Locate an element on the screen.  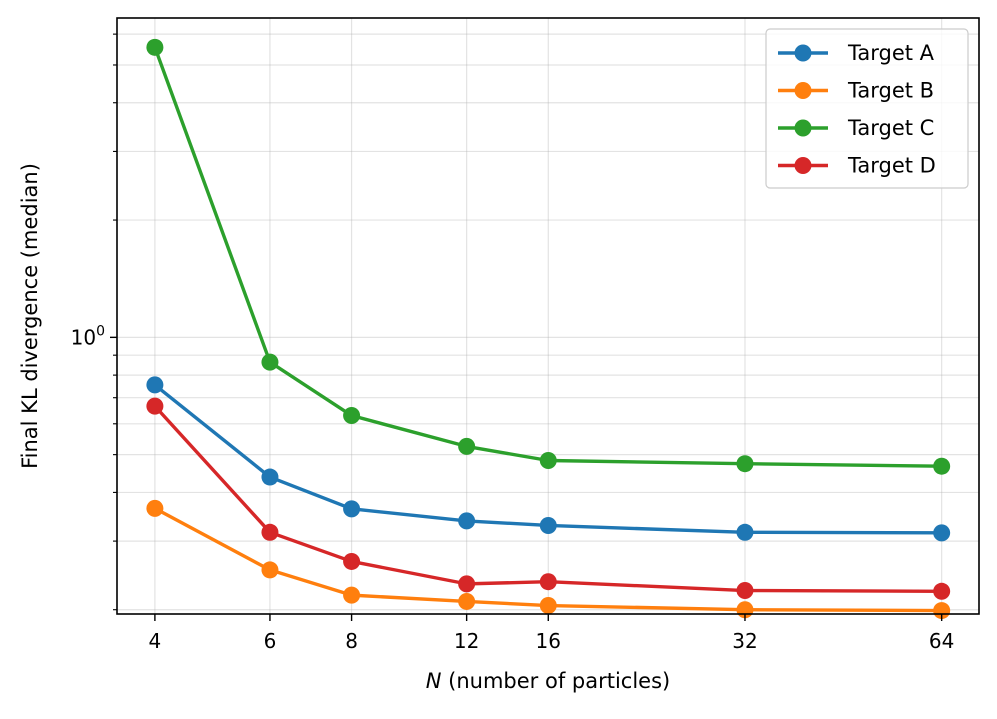
x-tick-label: 6 is located at coordinates (270, 641).